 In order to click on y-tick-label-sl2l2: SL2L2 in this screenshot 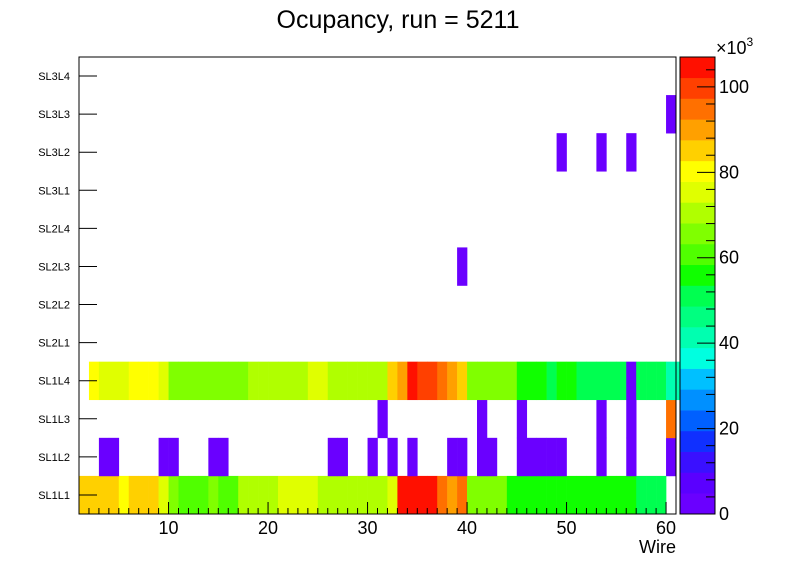, I will do `click(54, 306)`.